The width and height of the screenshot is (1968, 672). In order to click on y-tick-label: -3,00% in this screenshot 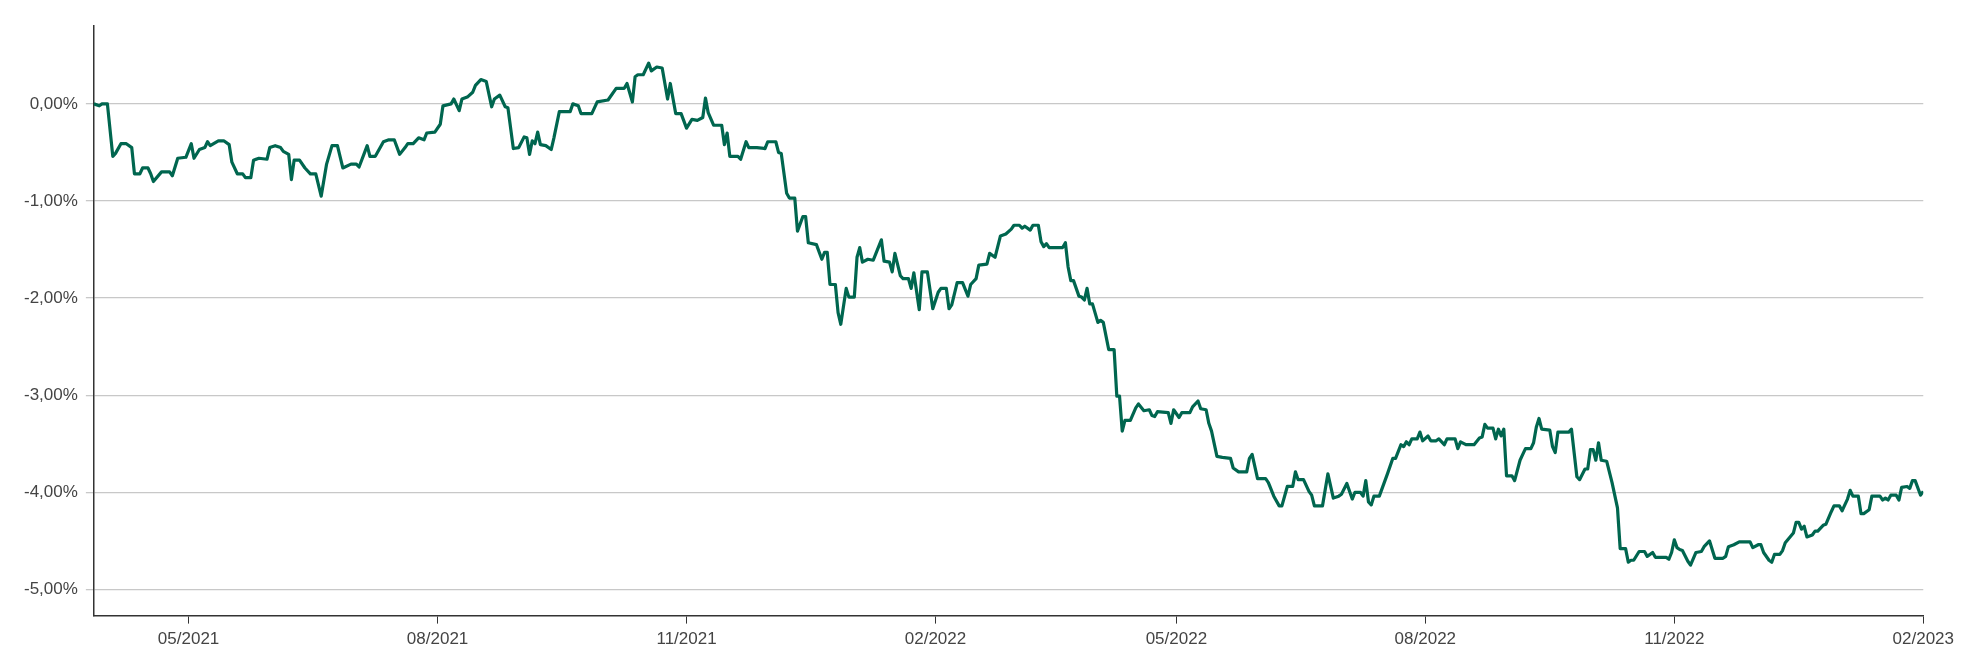, I will do `click(50, 394)`.